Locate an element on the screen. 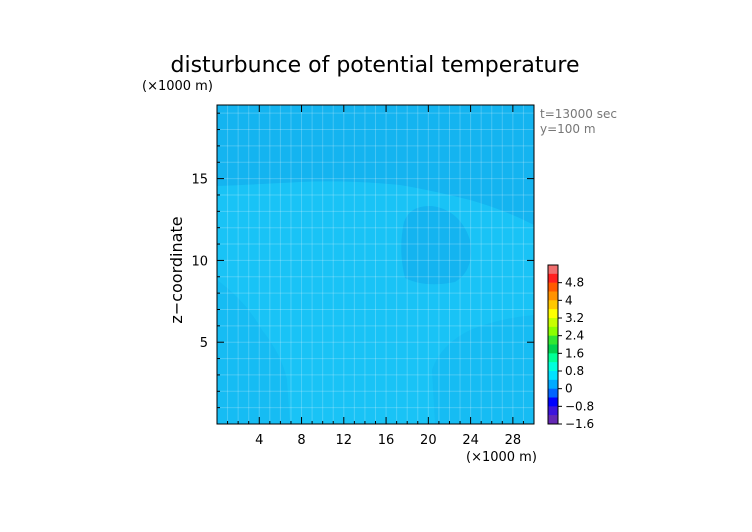 The width and height of the screenshot is (752, 532). y-tick-label: 5 is located at coordinates (204, 343).